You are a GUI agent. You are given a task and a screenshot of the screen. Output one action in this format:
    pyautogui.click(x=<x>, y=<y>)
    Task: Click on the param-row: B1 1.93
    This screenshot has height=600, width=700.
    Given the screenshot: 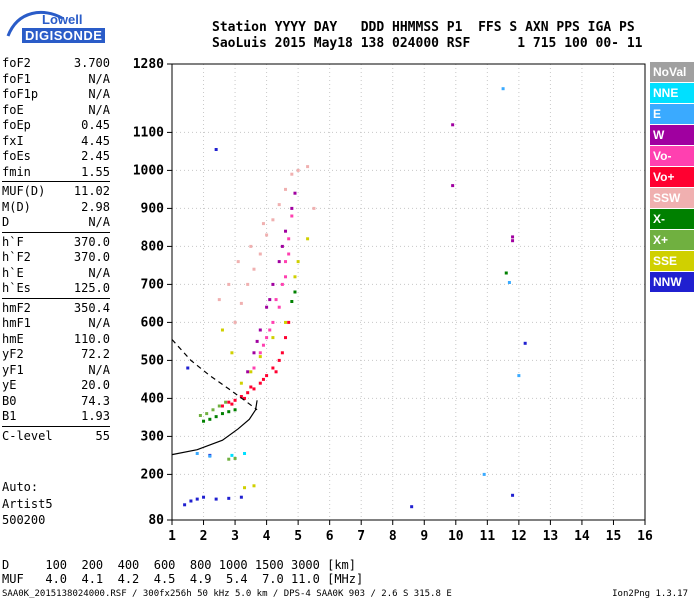 What is the action you would take?
    pyautogui.click(x=56, y=417)
    